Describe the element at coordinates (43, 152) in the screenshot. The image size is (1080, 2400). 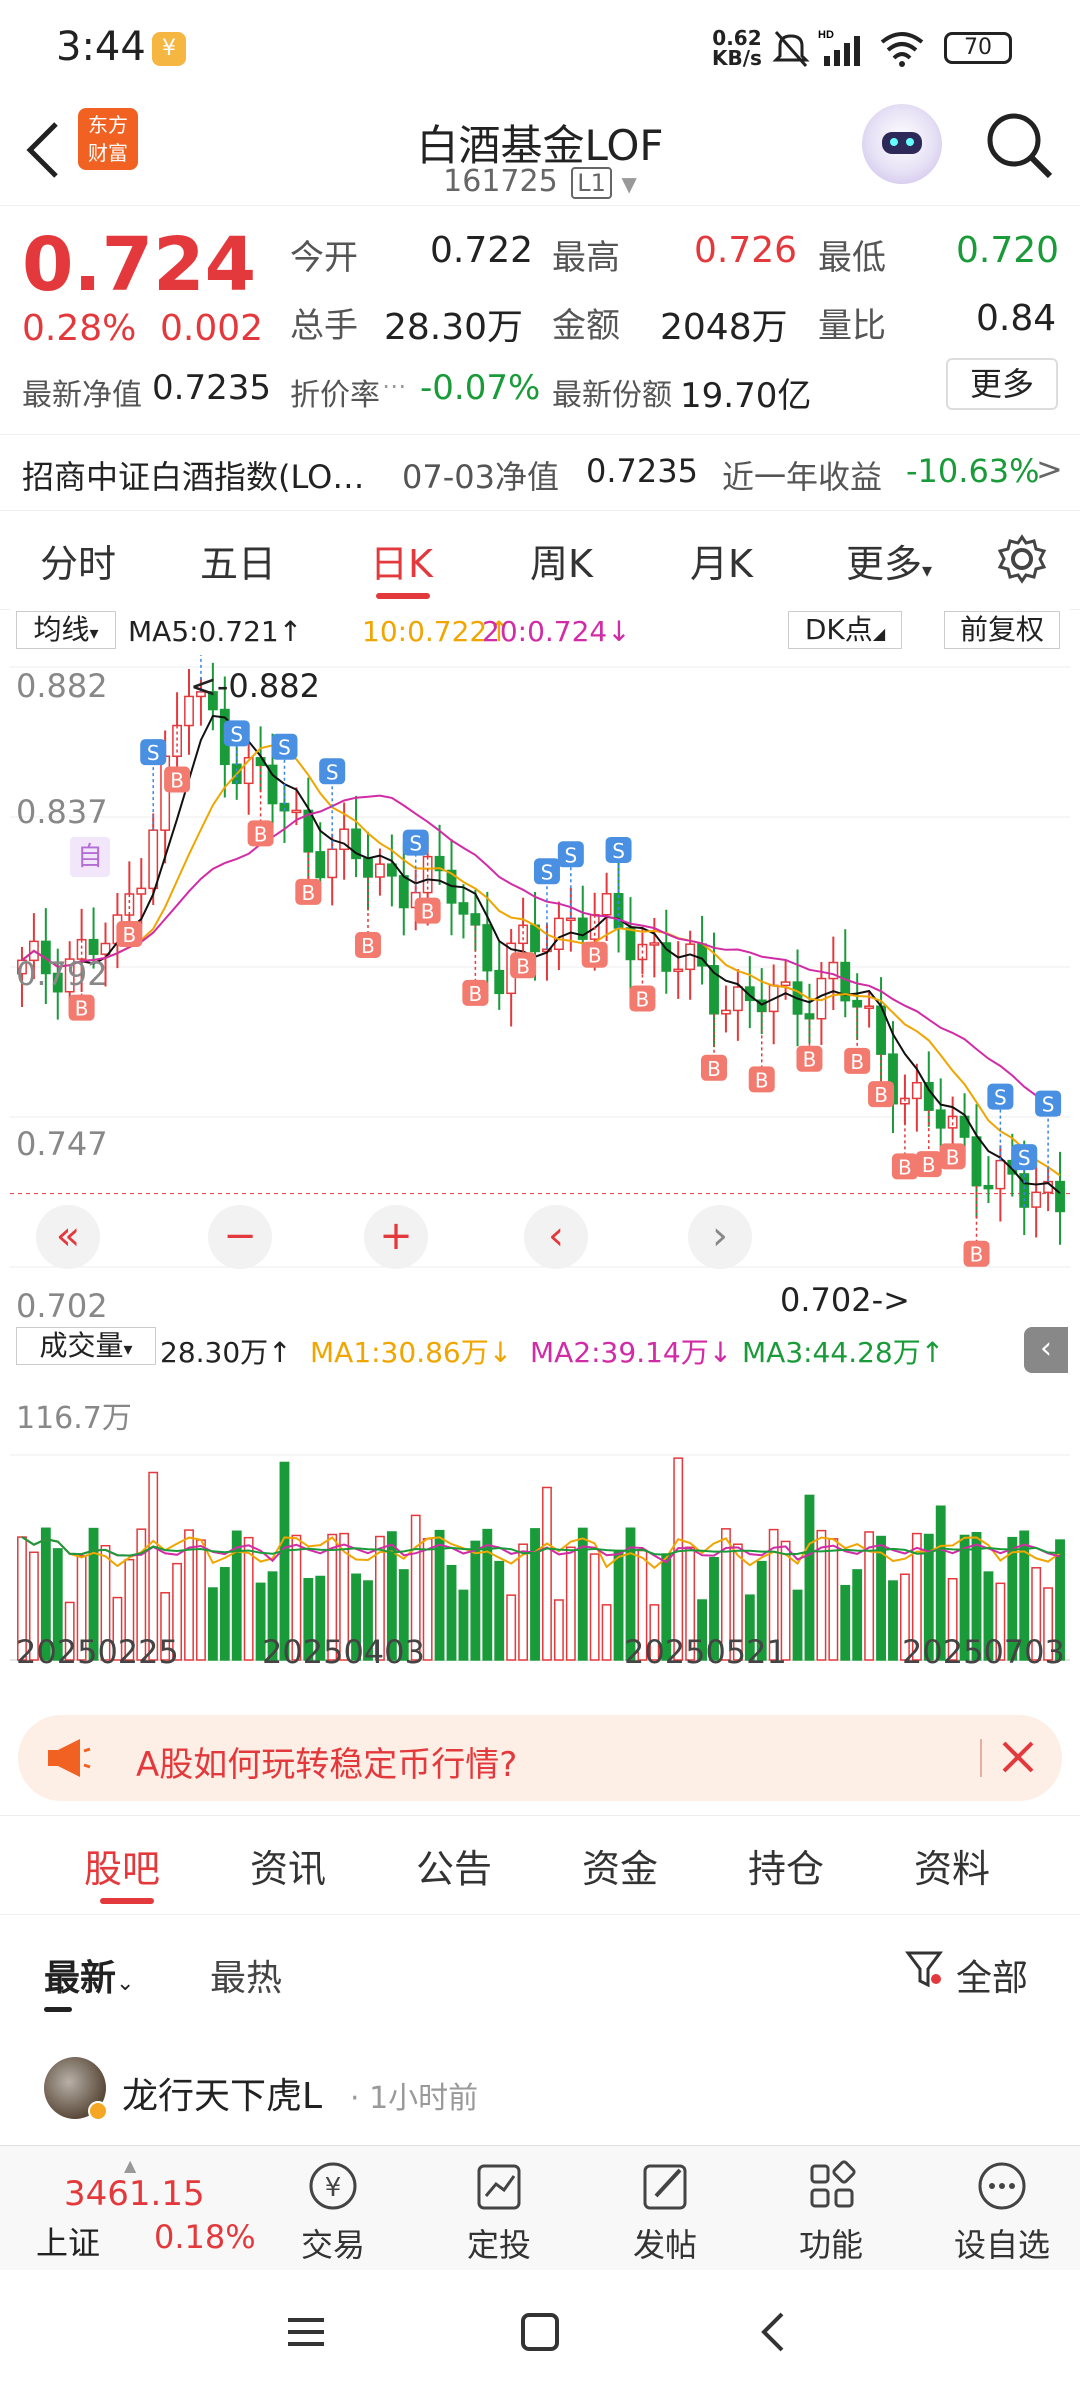
I see `back-button` at that location.